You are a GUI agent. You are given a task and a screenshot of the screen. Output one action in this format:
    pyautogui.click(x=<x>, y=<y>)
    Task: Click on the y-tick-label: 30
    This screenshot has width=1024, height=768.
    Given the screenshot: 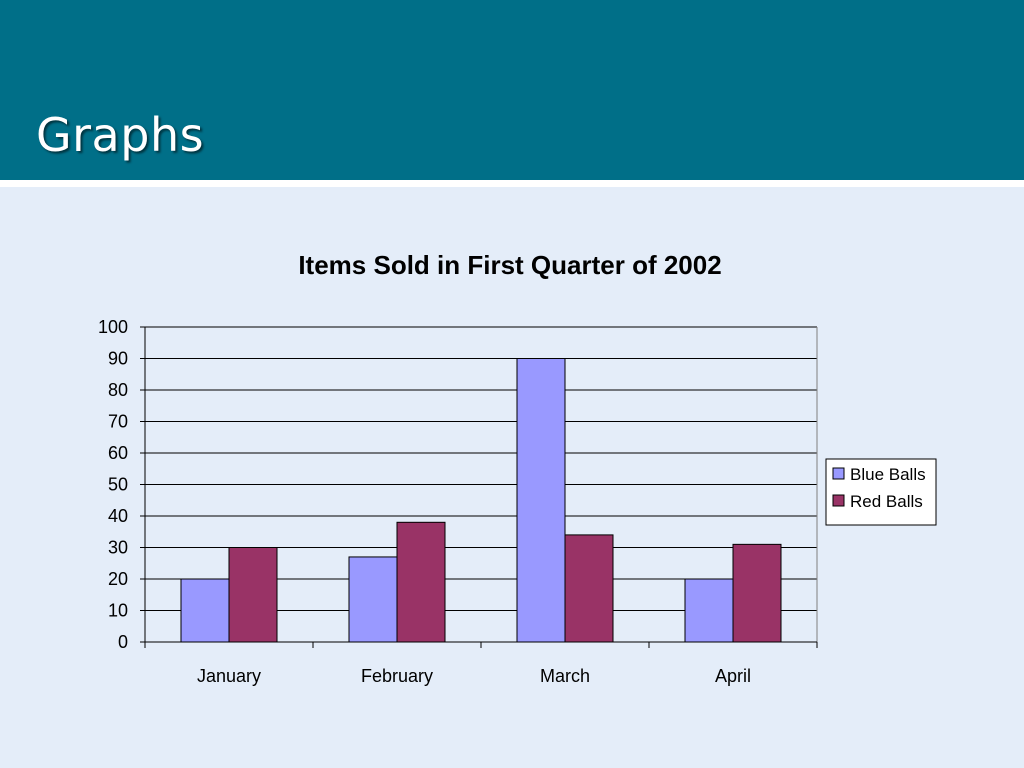 What is the action you would take?
    pyautogui.click(x=118, y=548)
    